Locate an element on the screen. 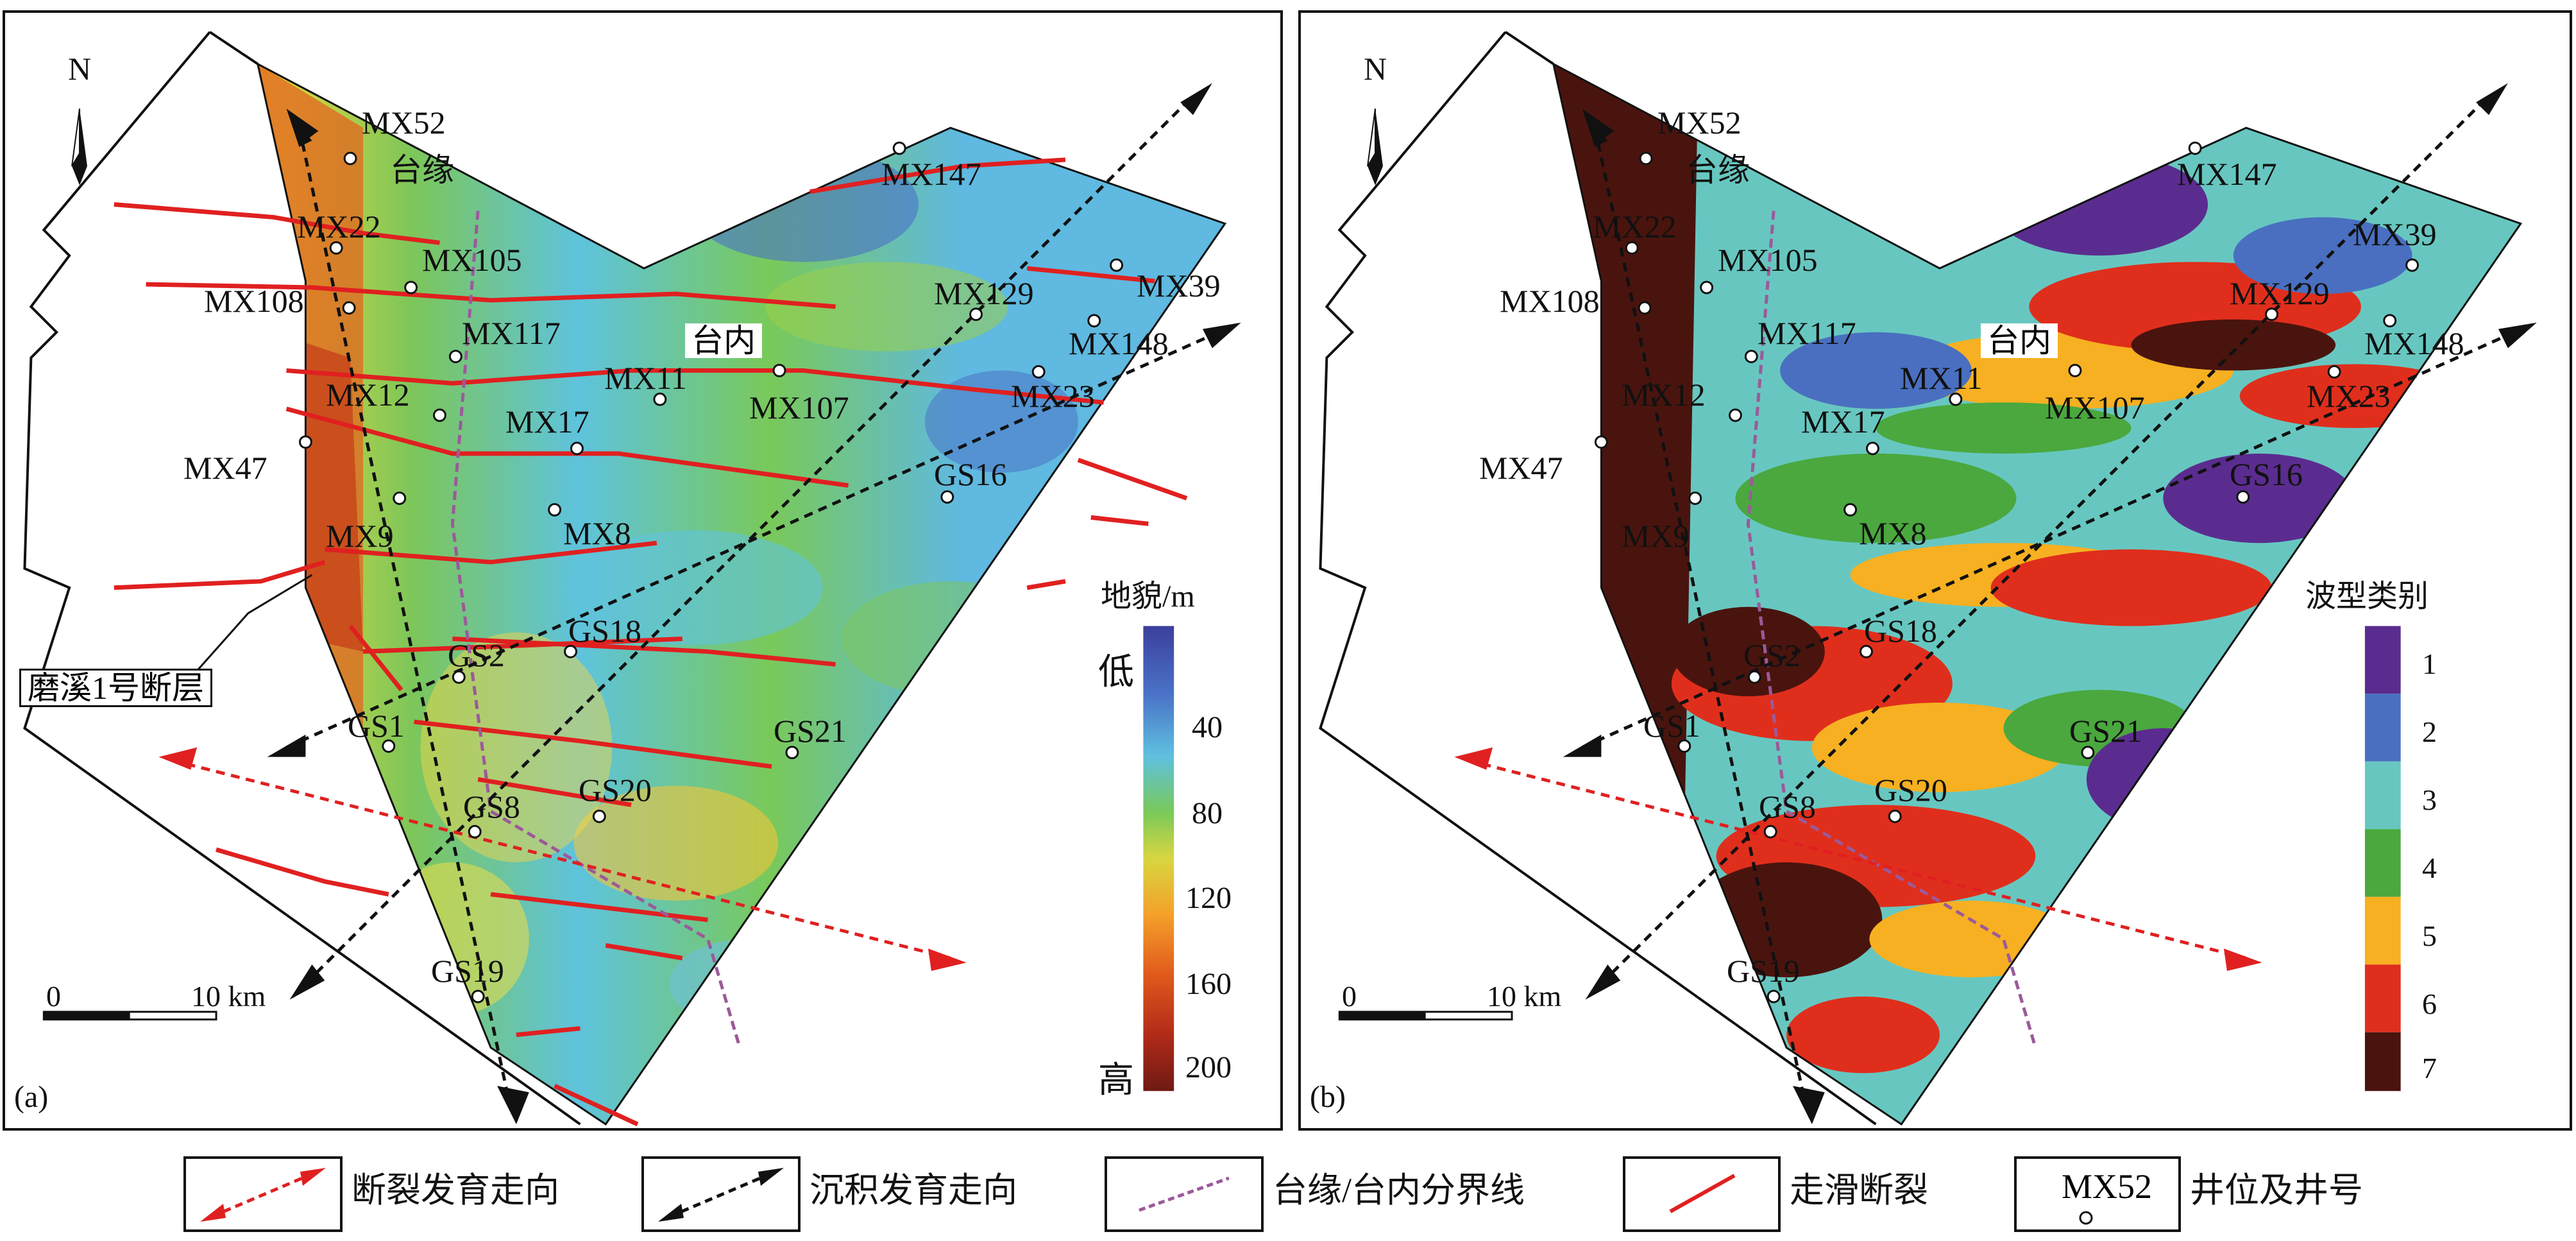  class-label-3: 3 is located at coordinates (2429, 799).